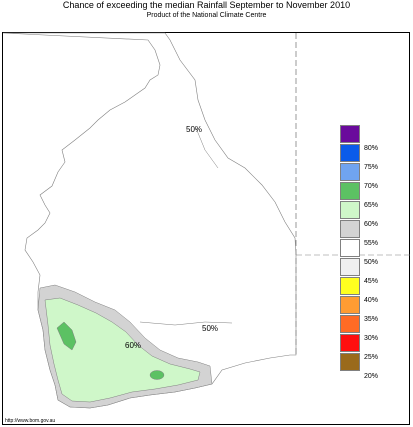 Image resolution: width=413 pixels, height=427 pixels. I want to click on legend-label: 50%, so click(371, 262).